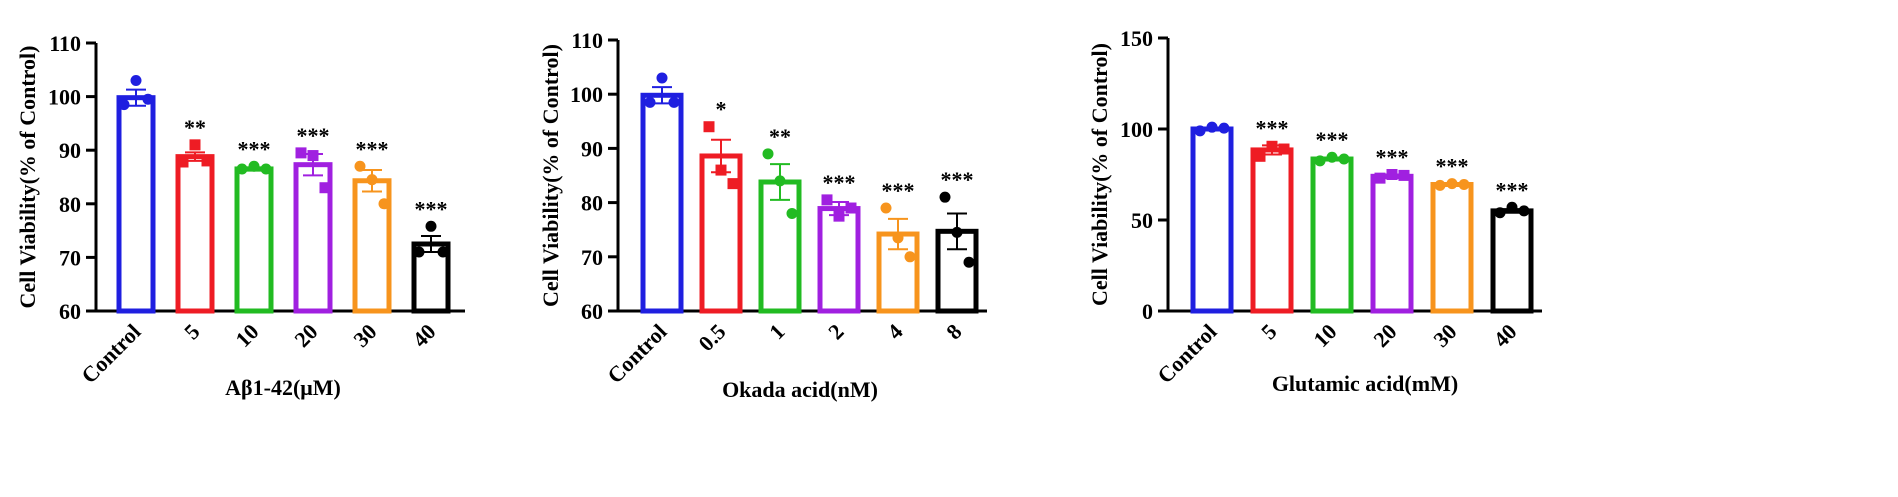 The image size is (1898, 497). What do you see at coordinates (711, 337) in the screenshot?
I see `x-tick-label: 0.5` at bounding box center [711, 337].